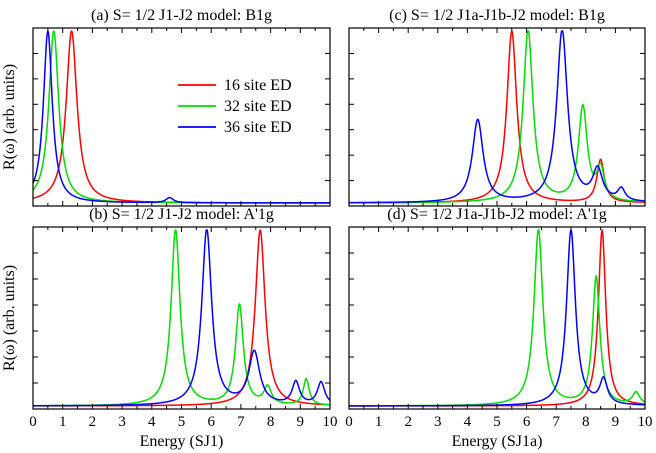  Describe the element at coordinates (497, 15) in the screenshot. I see `panel-title: (c) S= 1/2 J1a-J1b-J2 model: B1g` at that location.